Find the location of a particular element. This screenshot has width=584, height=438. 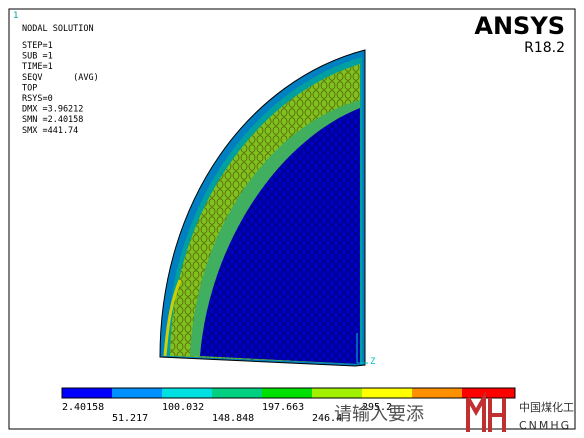

info-line: STEP=1 is located at coordinates (37, 46).